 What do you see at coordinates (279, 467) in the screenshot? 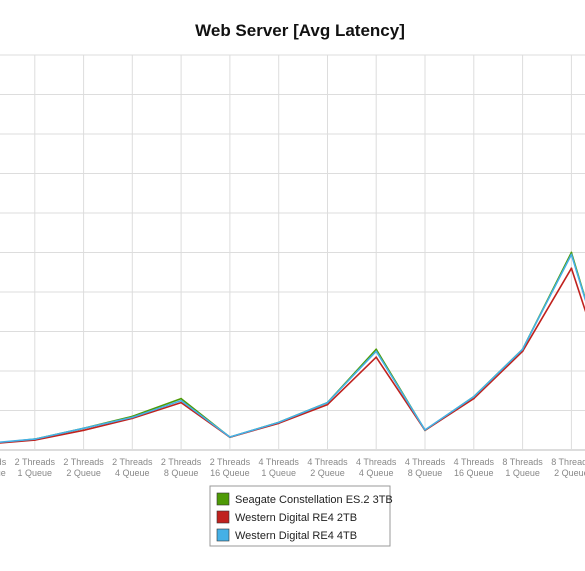
I see `x-tick-label: 4 Threads 1 Queue` at bounding box center [279, 467].